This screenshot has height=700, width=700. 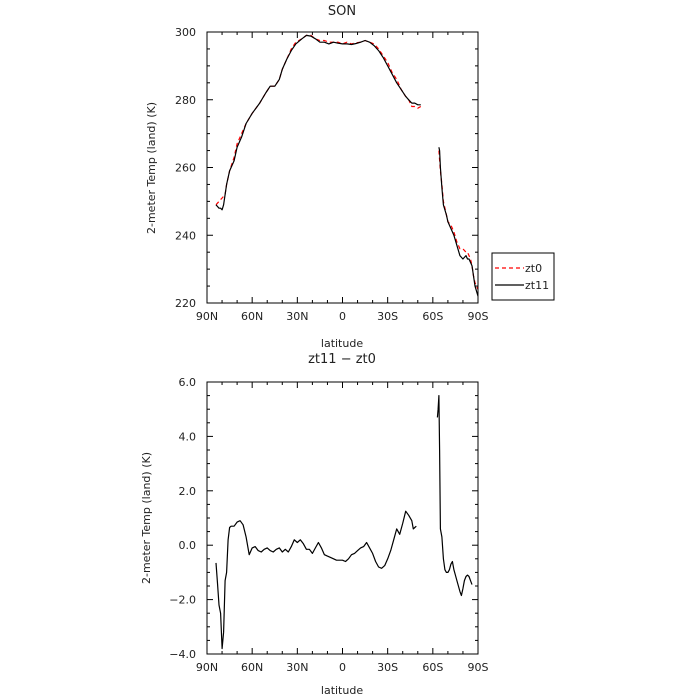 What do you see at coordinates (188, 491) in the screenshot?
I see `bottom-y-tick-label: 2.0` at bounding box center [188, 491].